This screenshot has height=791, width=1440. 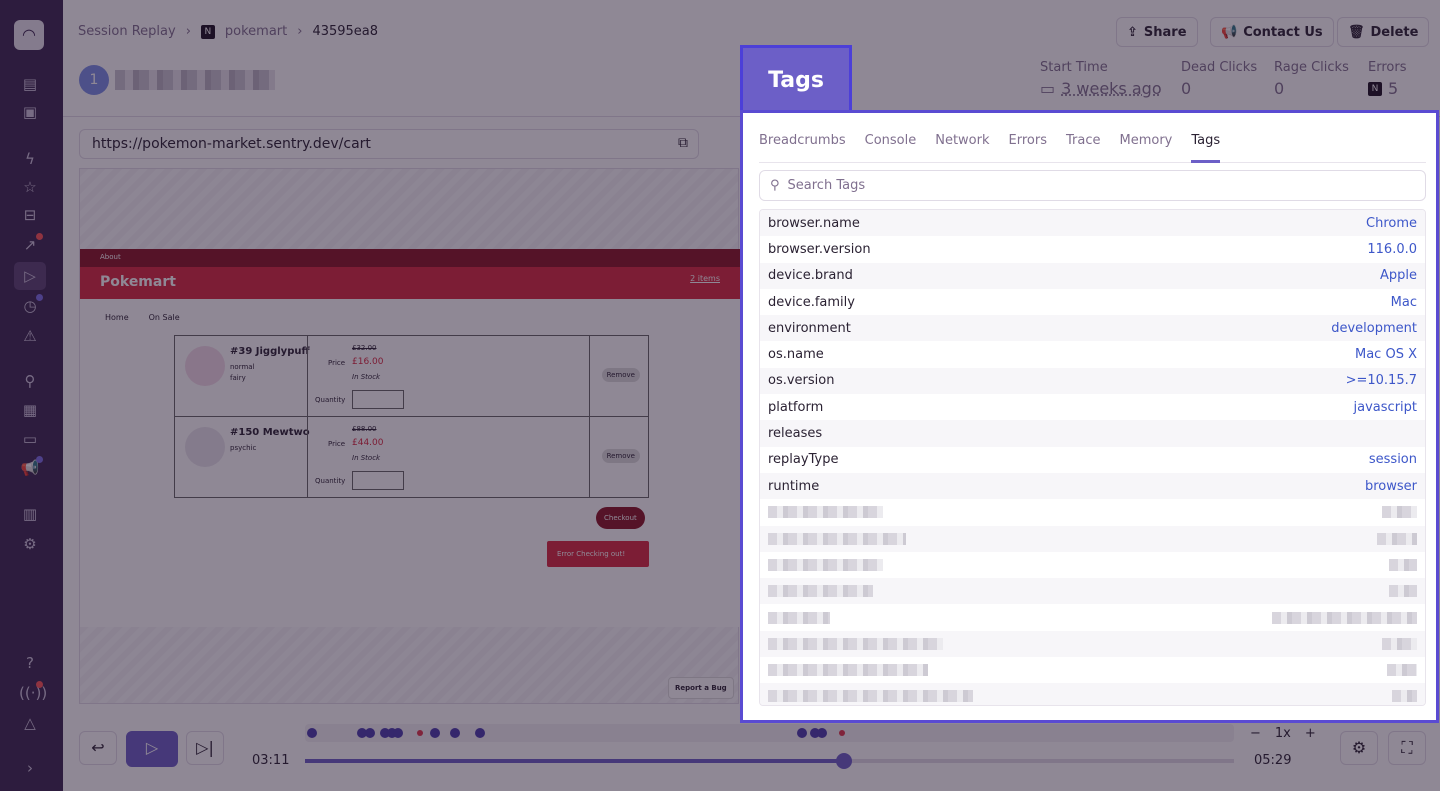 I want to click on tag-value: javascript, so click(x=1385, y=407).